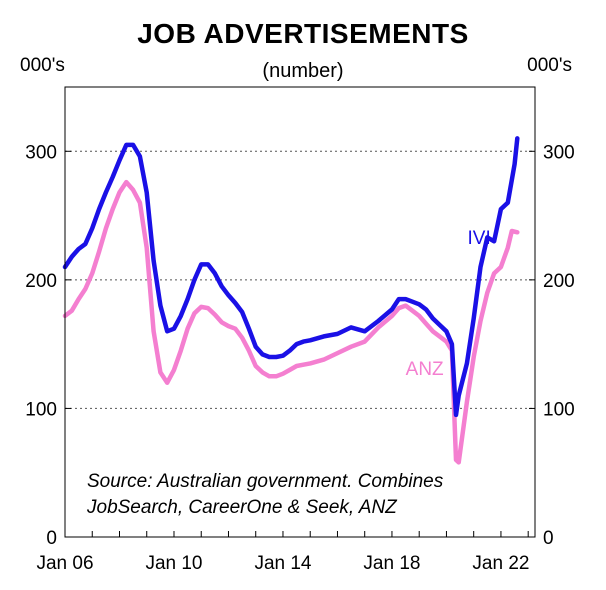 The height and width of the screenshot is (590, 606). Describe the element at coordinates (51, 538) in the screenshot. I see `y-tick-label-left: 0` at that location.